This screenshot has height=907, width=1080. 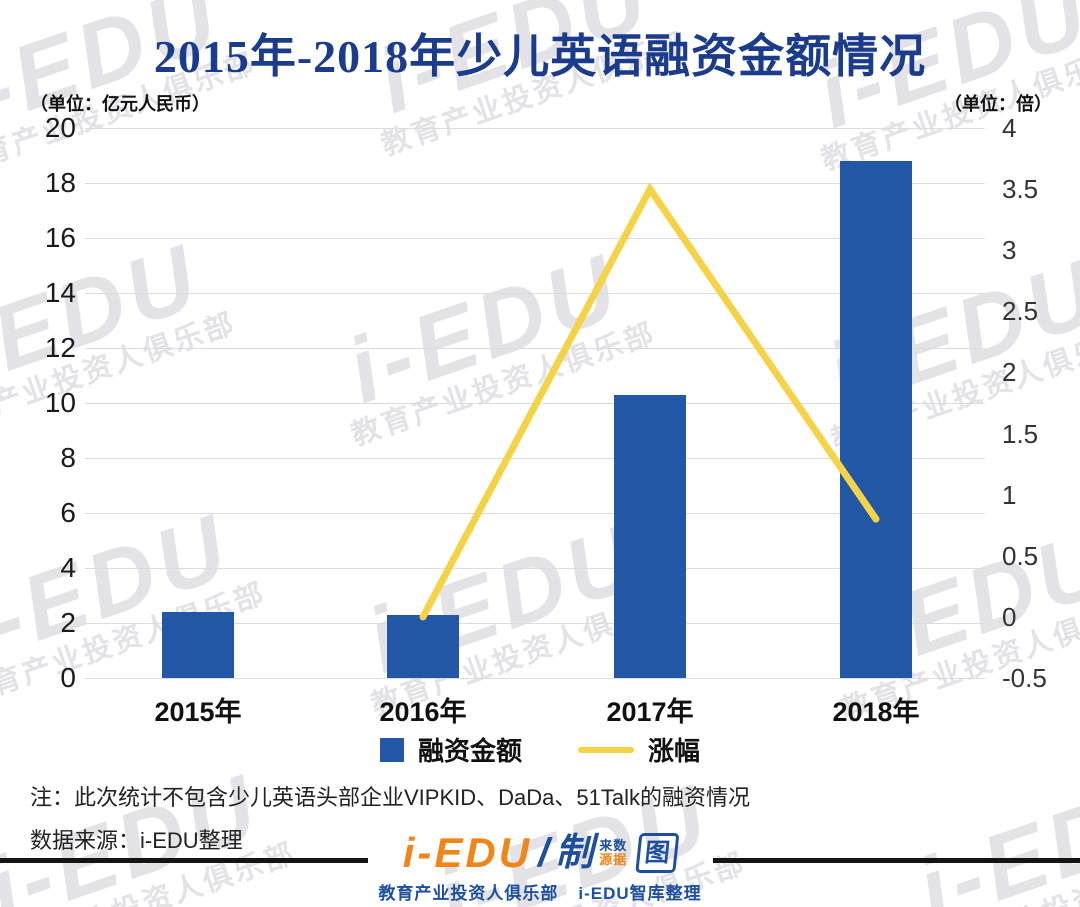 I want to click on footer-rule-left, so click(x=184, y=860).